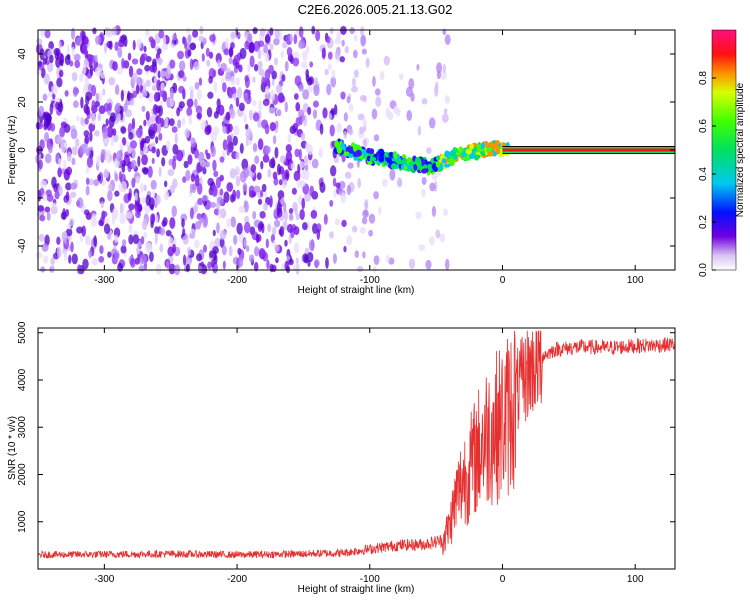  What do you see at coordinates (703, 126) in the screenshot?
I see `colorbar-tick-label: 0.6` at bounding box center [703, 126].